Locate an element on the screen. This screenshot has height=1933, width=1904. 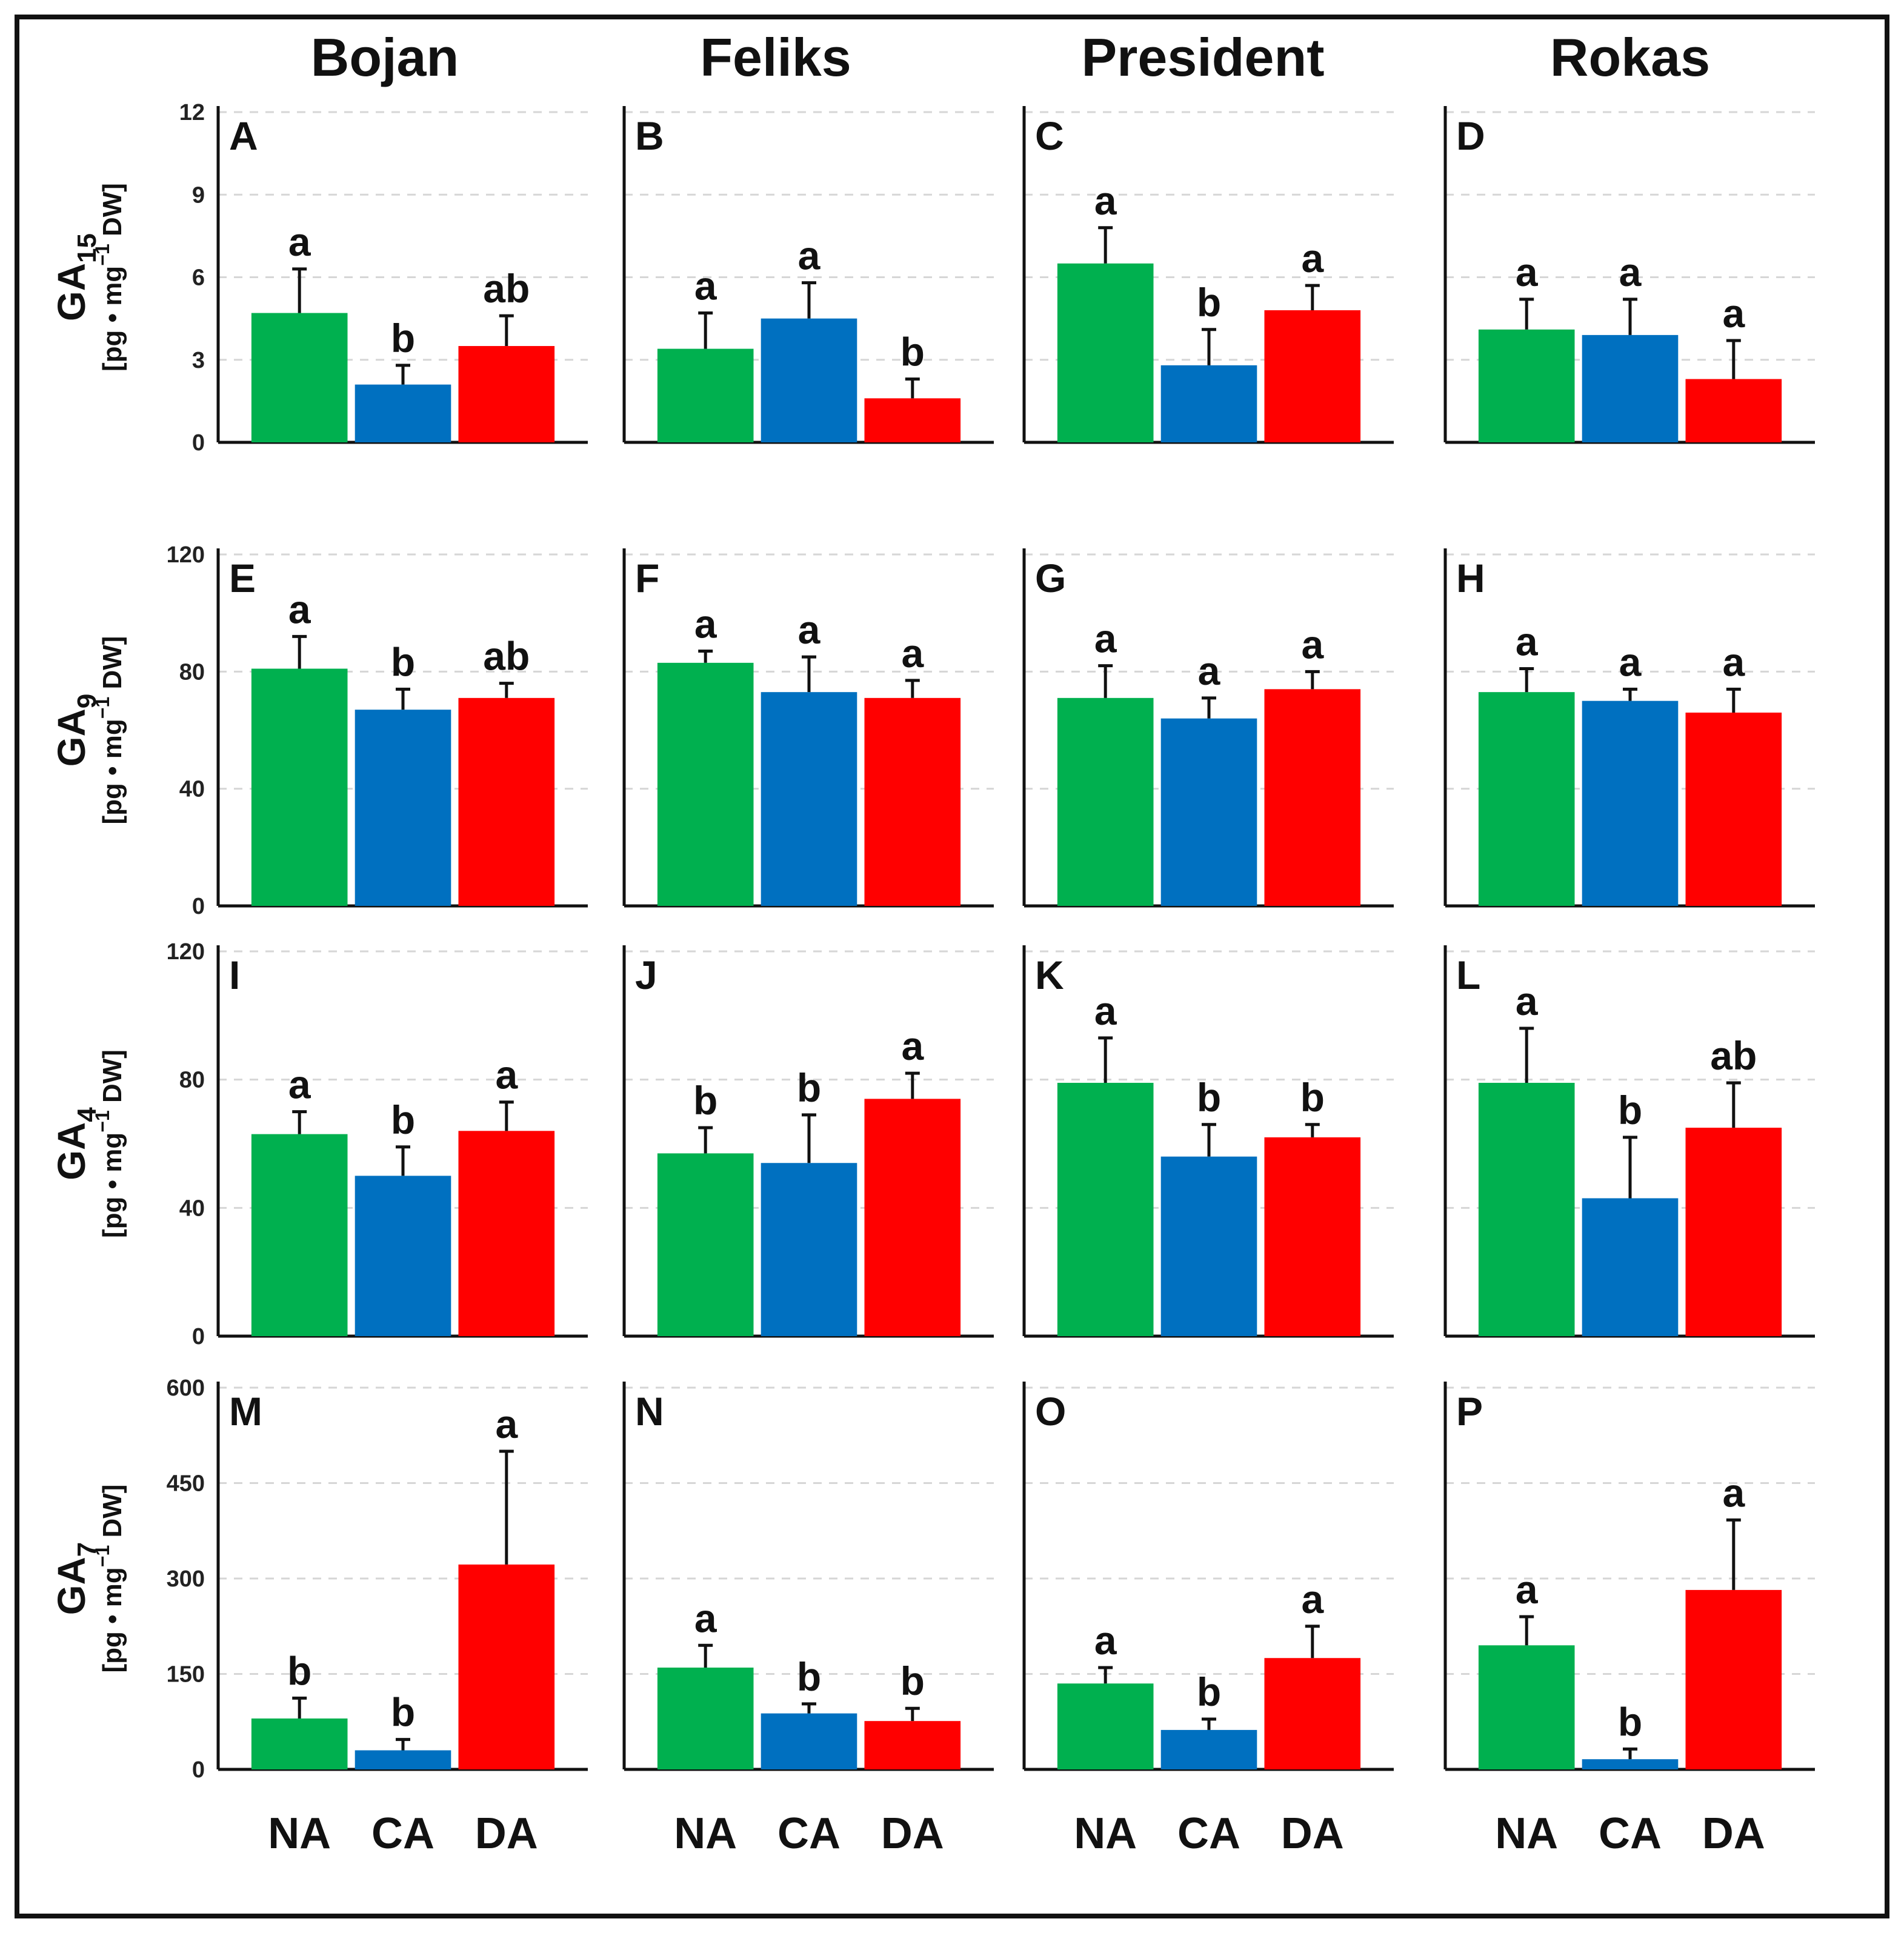
bar-C-ca is located at coordinates (1208, 403).